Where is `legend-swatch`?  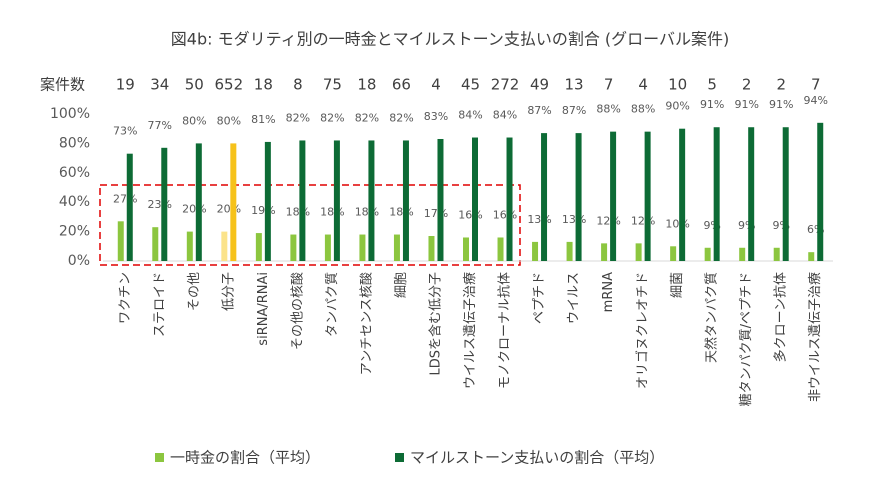 legend-swatch is located at coordinates (399, 457).